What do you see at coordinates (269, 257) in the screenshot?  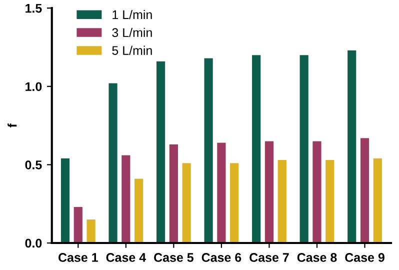 I see `x-tick-label: Case 7` at bounding box center [269, 257].